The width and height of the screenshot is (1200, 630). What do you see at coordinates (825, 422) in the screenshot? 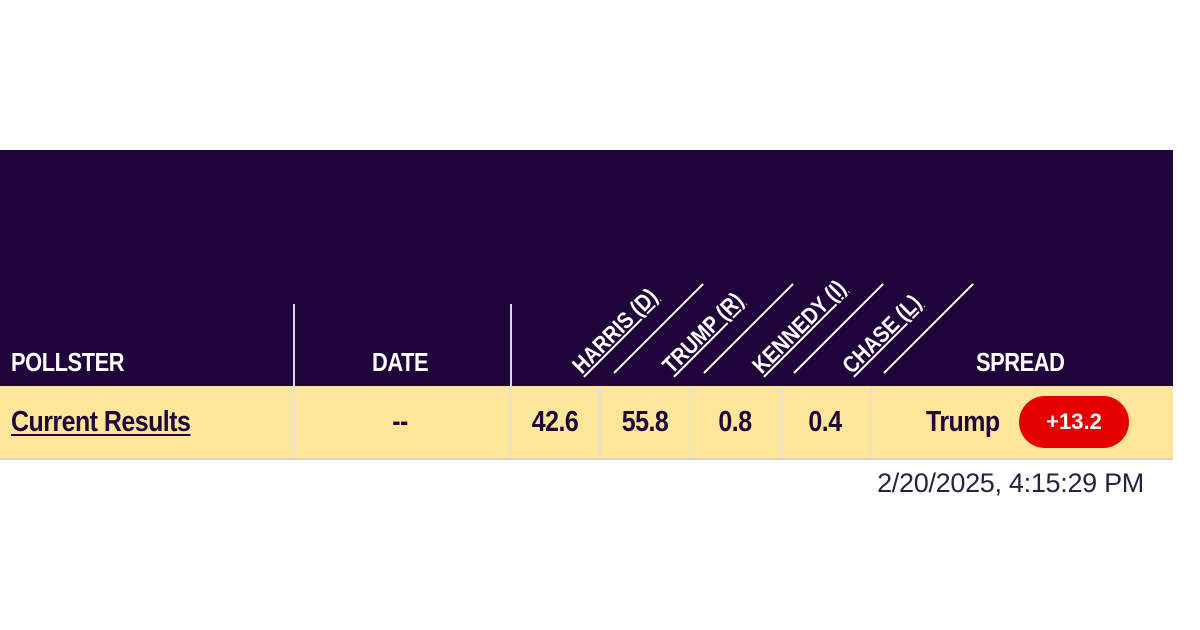
I see `chase-value: 0.4` at bounding box center [825, 422].